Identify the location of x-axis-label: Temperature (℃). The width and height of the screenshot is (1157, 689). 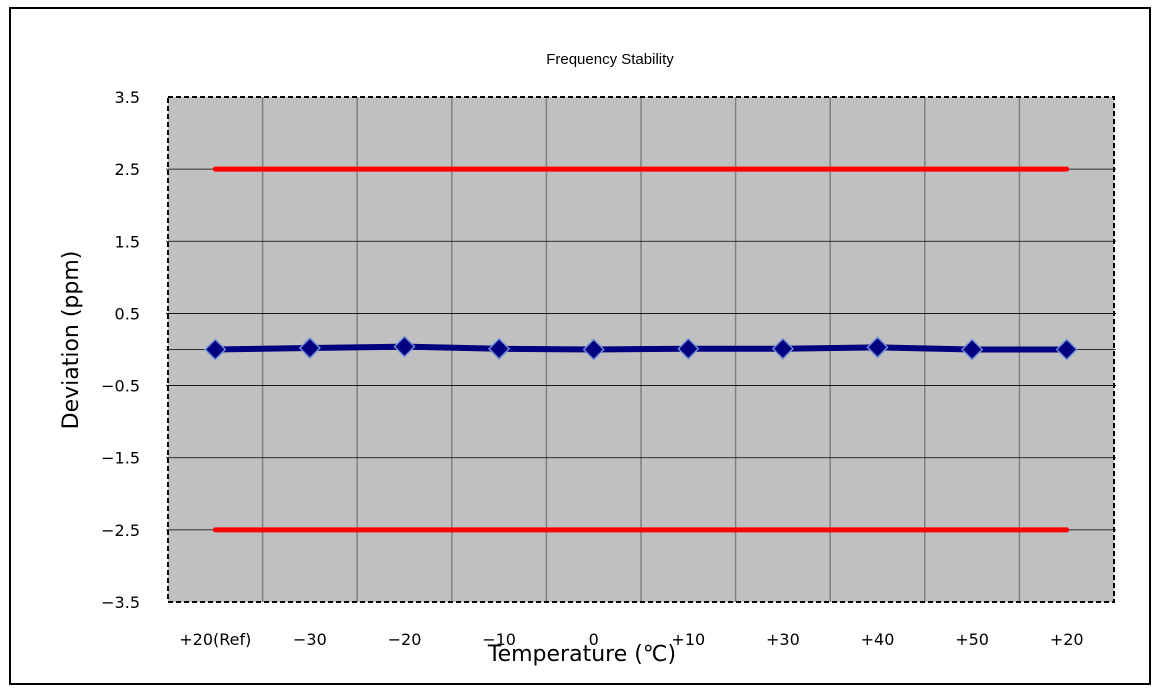
(581, 654).